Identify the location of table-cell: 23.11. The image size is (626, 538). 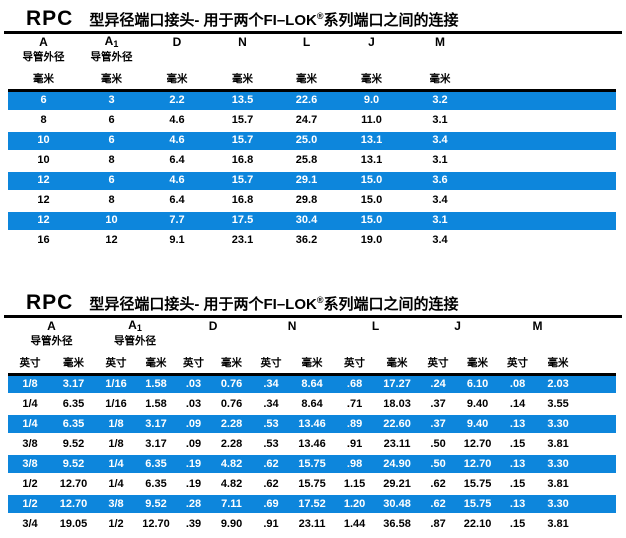
(312, 524).